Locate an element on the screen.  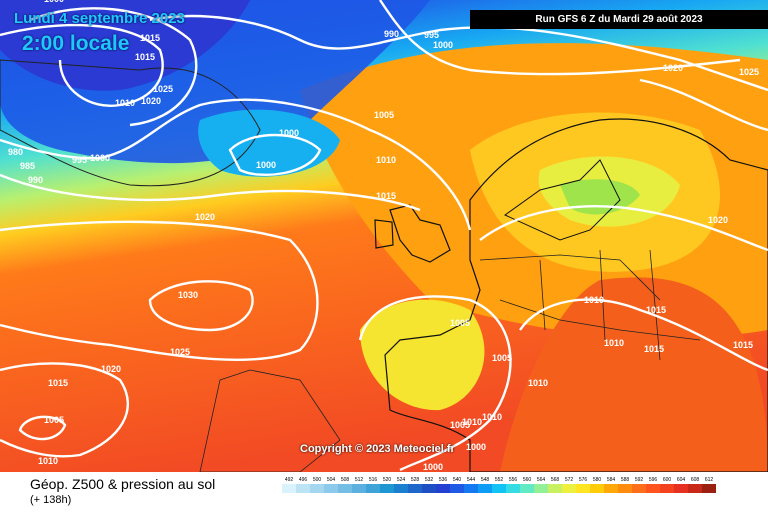
scale-step: 492 is located at coordinates (289, 484).